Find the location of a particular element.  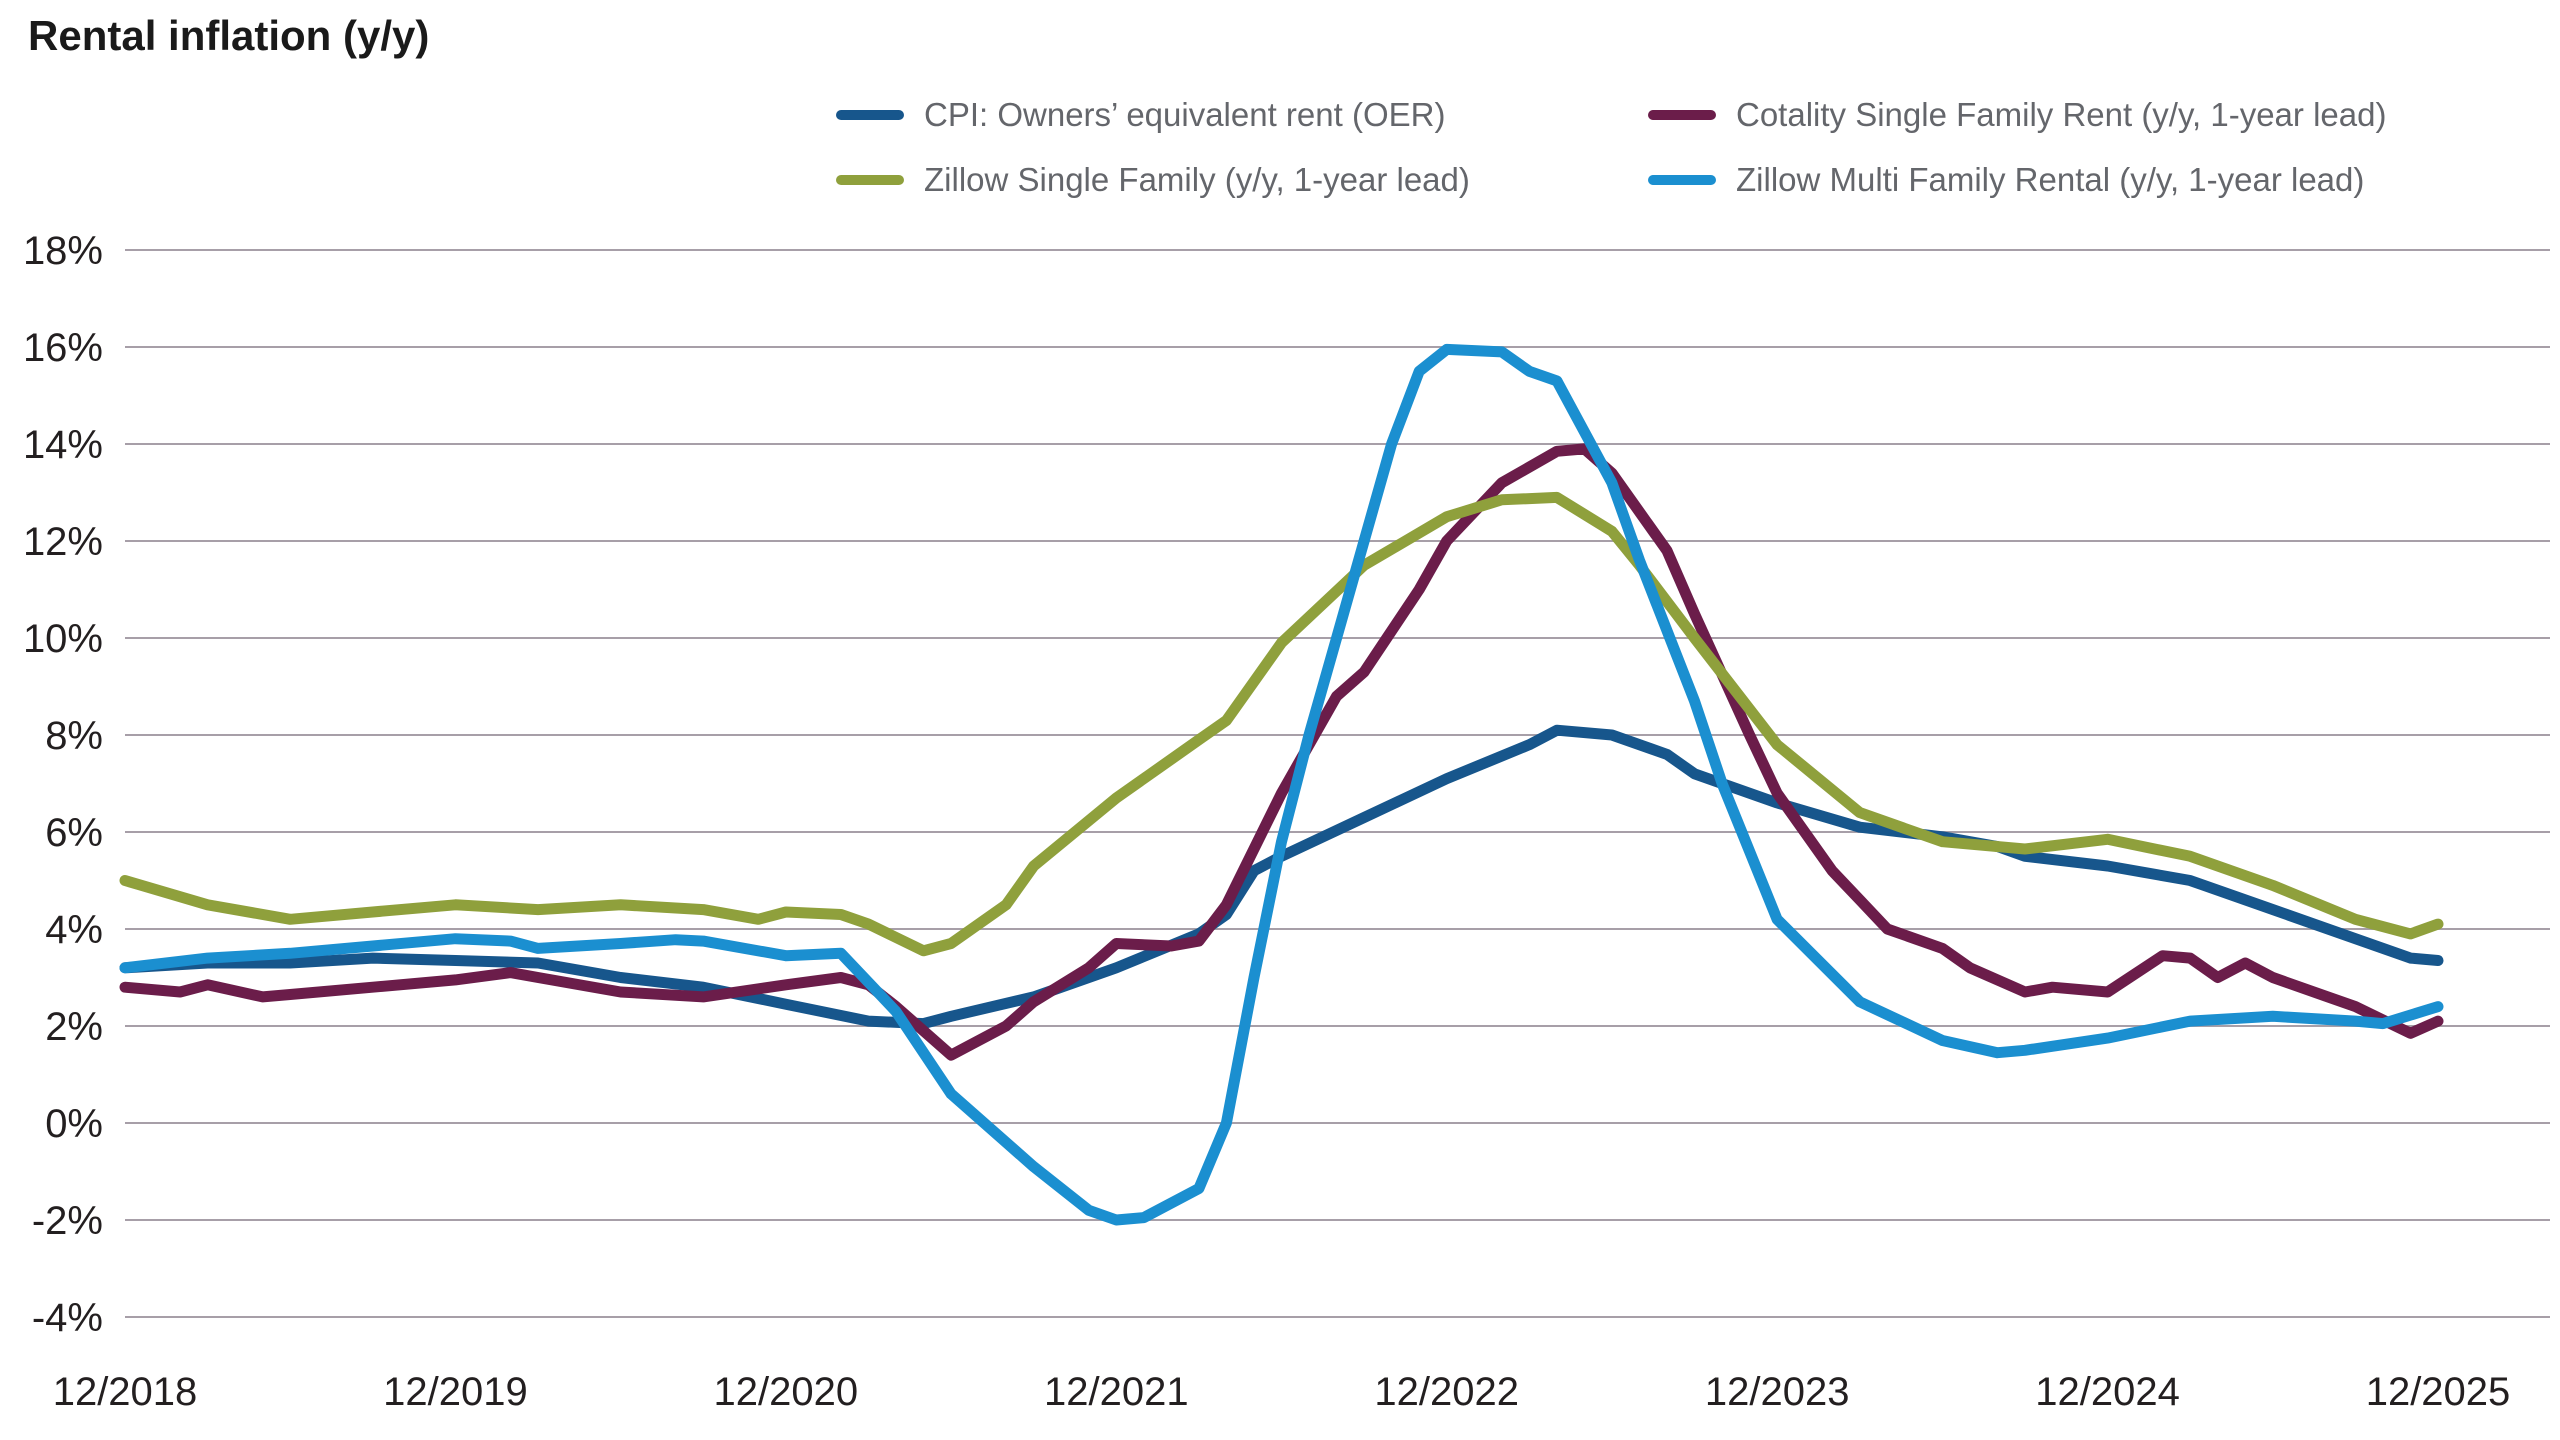

y-tick-label-12: 12% is located at coordinates (63, 542).